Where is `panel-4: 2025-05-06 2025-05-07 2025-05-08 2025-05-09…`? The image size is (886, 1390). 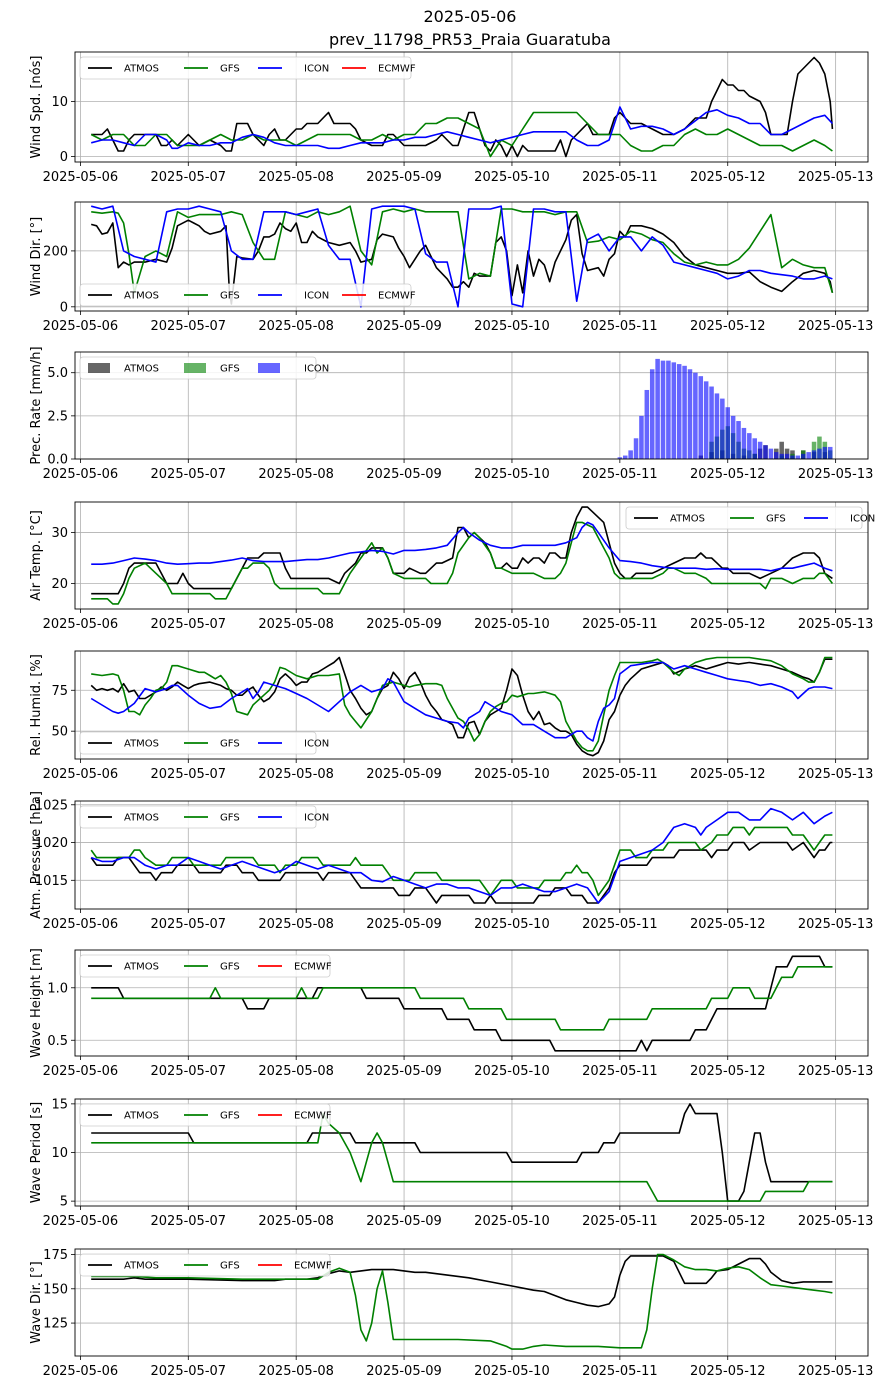 panel-4: 2025-05-06 2025-05-07 2025-05-08 2025-05-09… is located at coordinates (452, 566).